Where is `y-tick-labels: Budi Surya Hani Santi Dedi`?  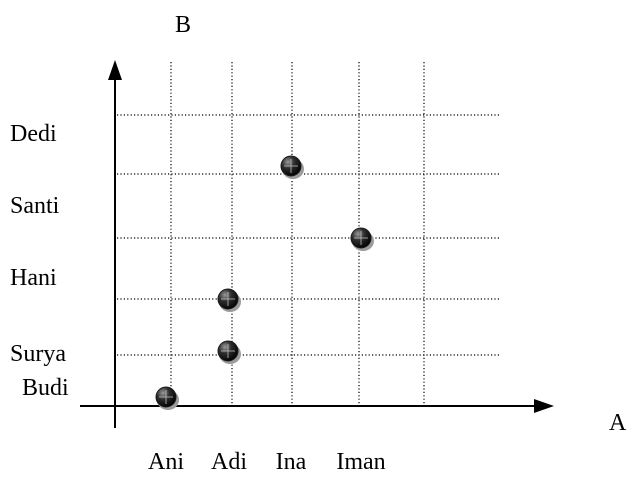
y-tick-labels: Budi Surya Hani Santi Dedi is located at coordinates (39, 261).